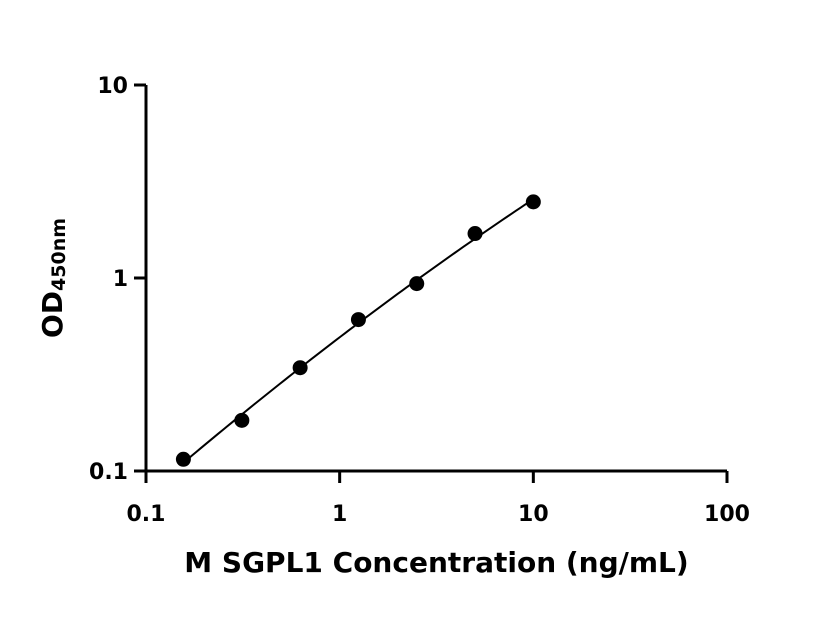 This screenshot has width=816, height=640. I want to click on y-axis-title-subscript: 450nm, so click(59, 254).